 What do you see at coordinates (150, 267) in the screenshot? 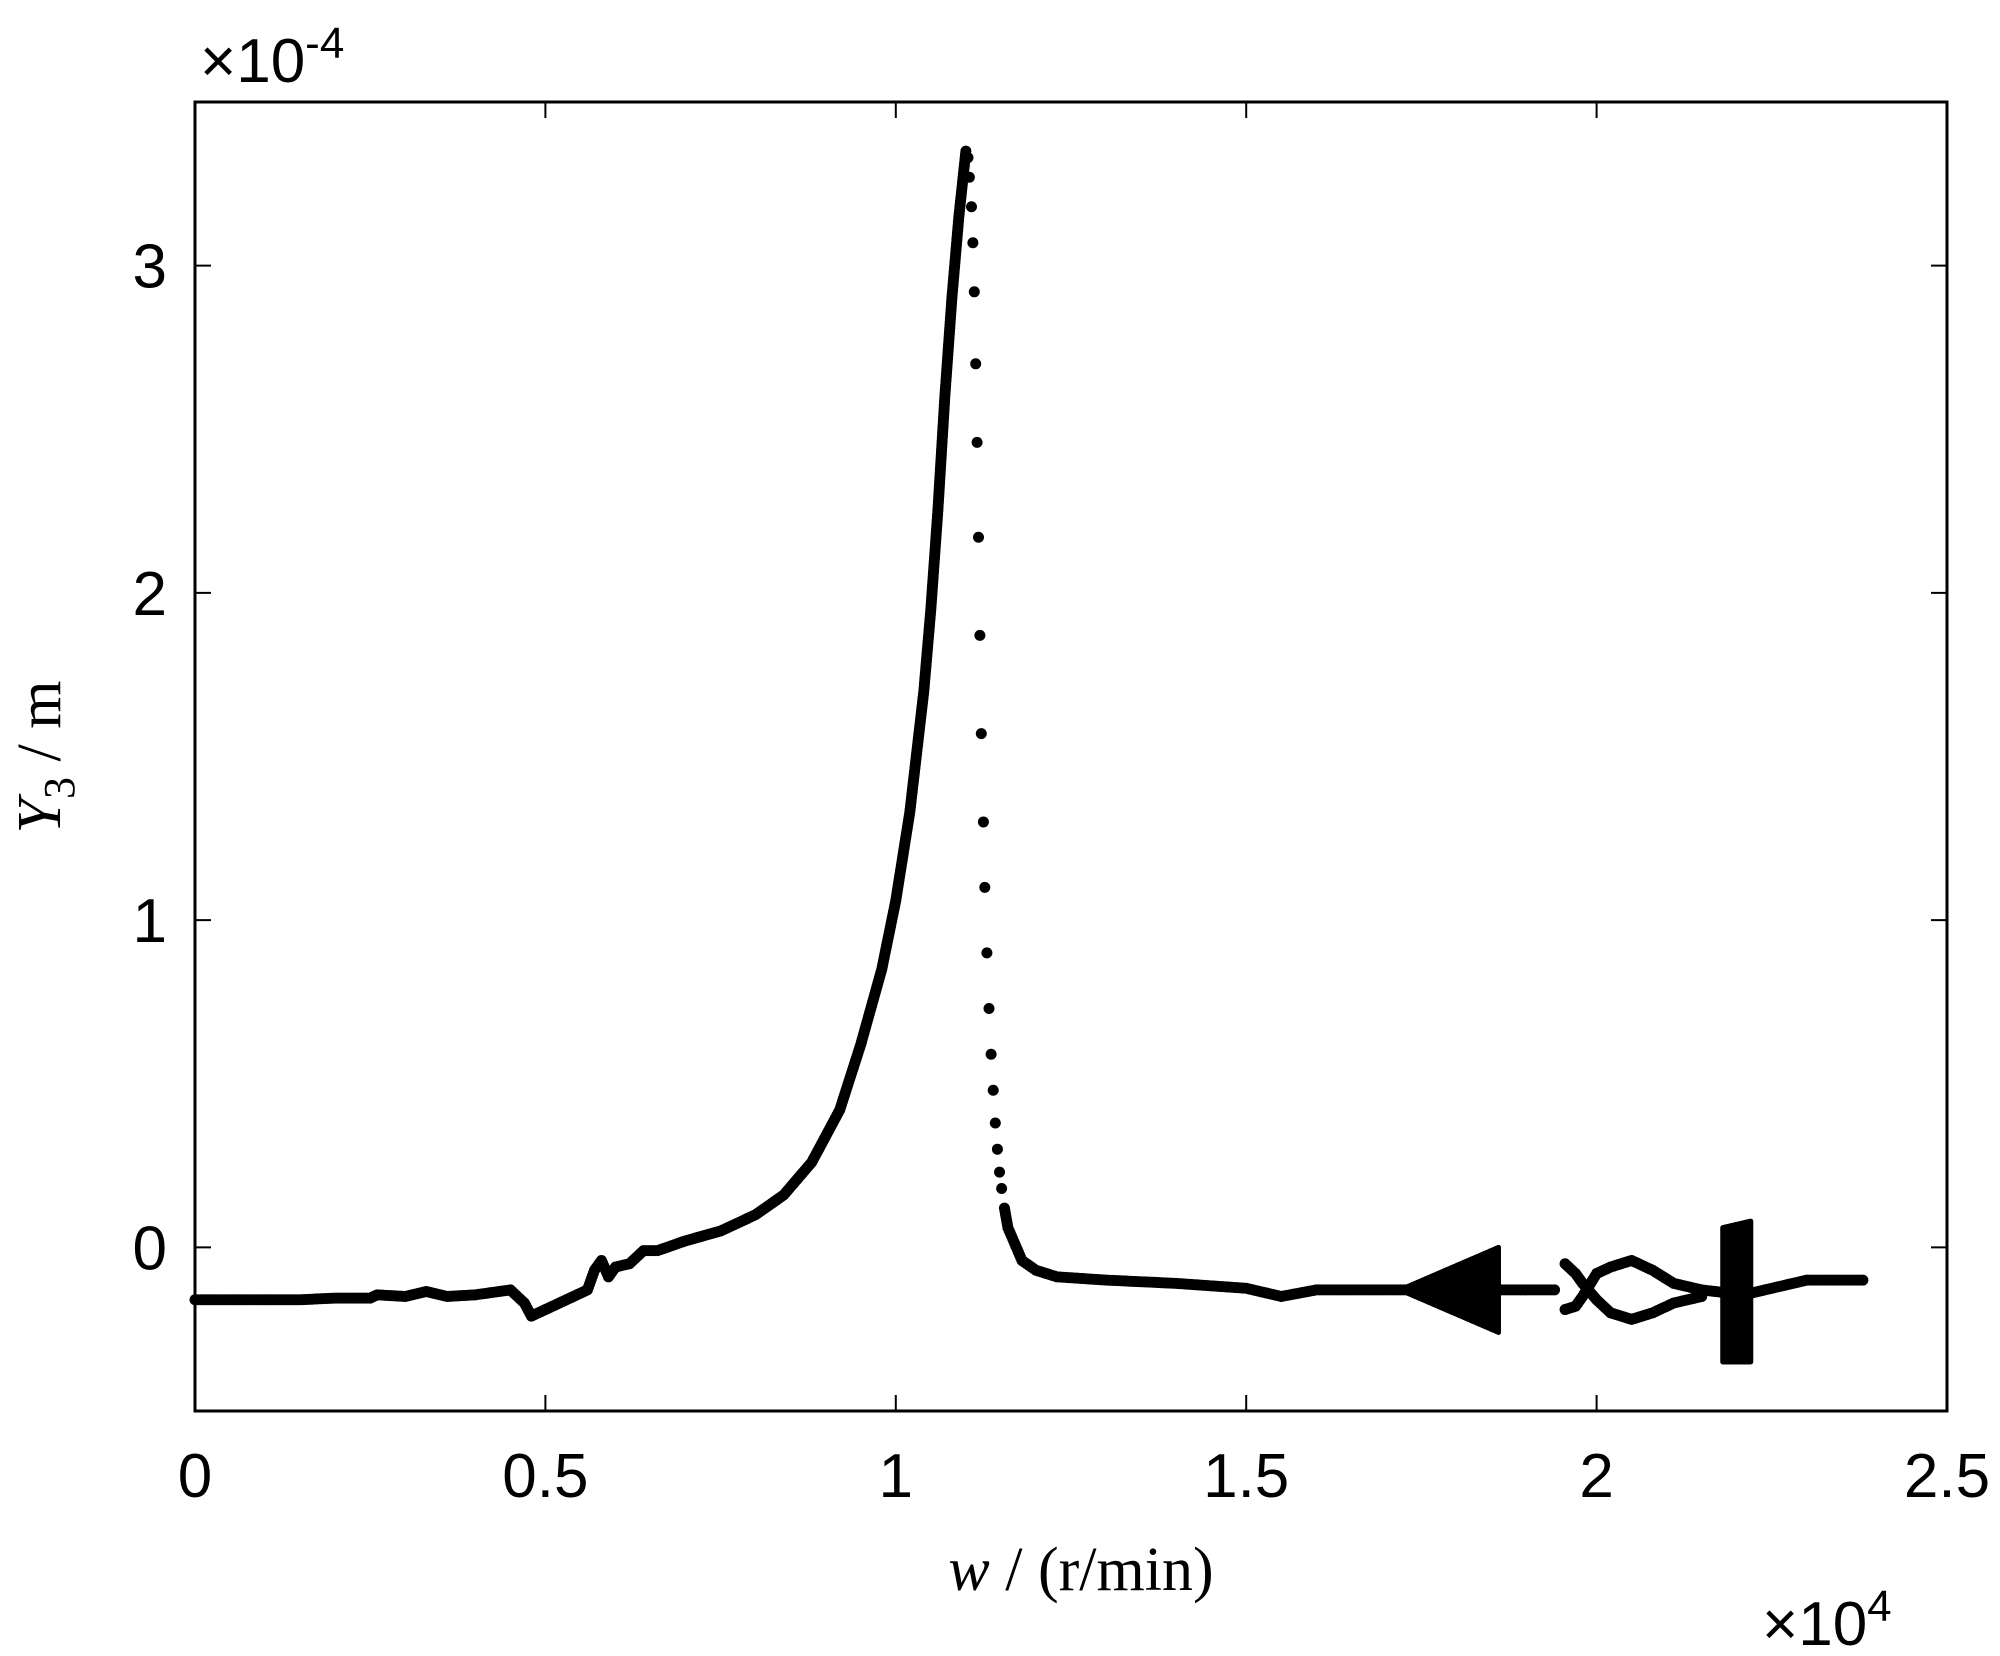
I see `y-tick-label: 3` at bounding box center [150, 267].